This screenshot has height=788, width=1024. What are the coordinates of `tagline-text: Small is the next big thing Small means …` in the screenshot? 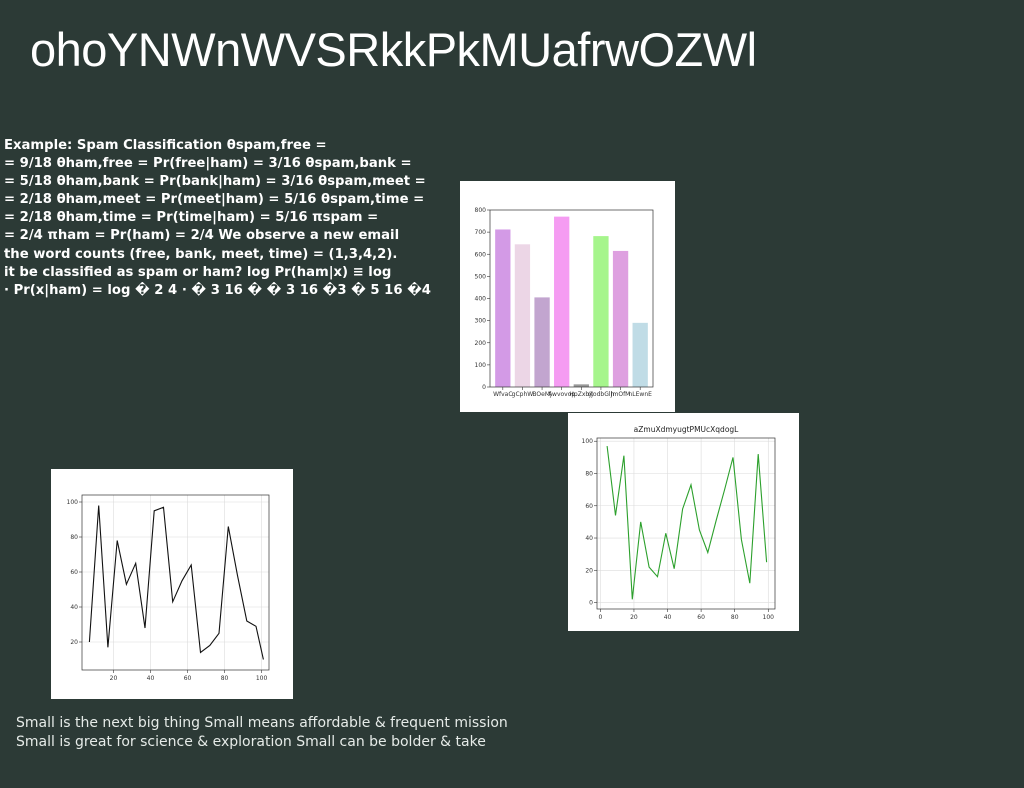 It's located at (262, 732).